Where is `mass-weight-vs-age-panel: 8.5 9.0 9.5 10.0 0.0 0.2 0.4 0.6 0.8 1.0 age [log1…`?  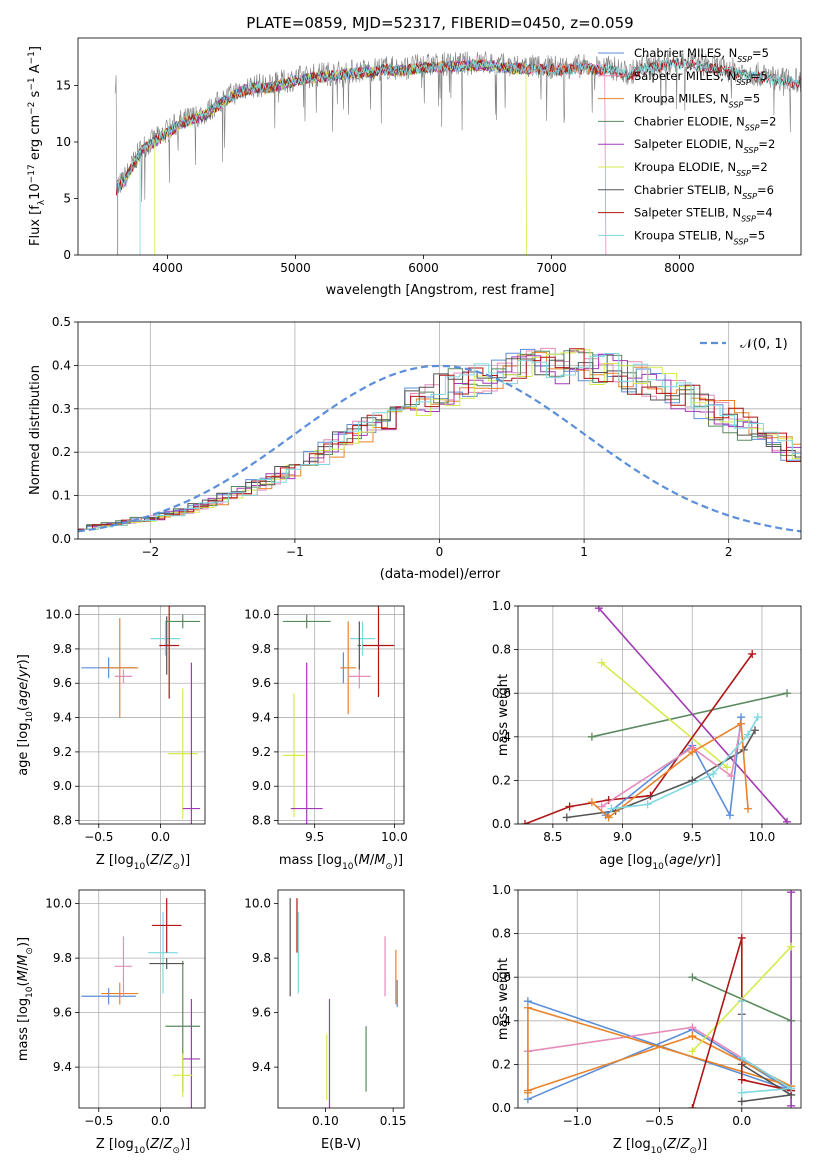
mass-weight-vs-age-panel: 8.5 9.0 9.5 10.0 0.0 0.2 0.4 0.6 0.8 1.0 age [log1… is located at coordinates (647, 735).